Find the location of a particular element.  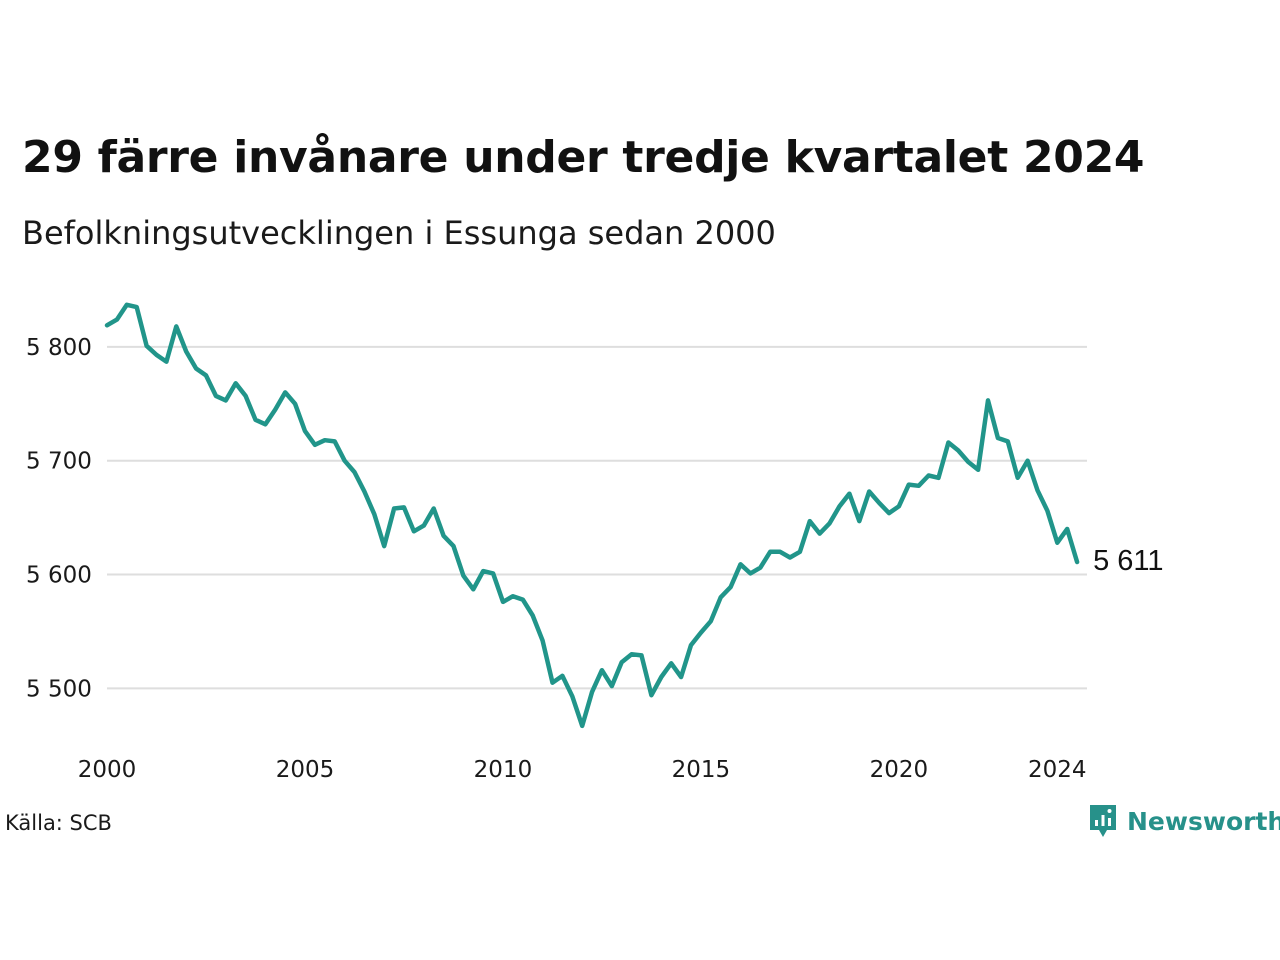

newsworthy-logo-icon is located at coordinates (1103, 821).